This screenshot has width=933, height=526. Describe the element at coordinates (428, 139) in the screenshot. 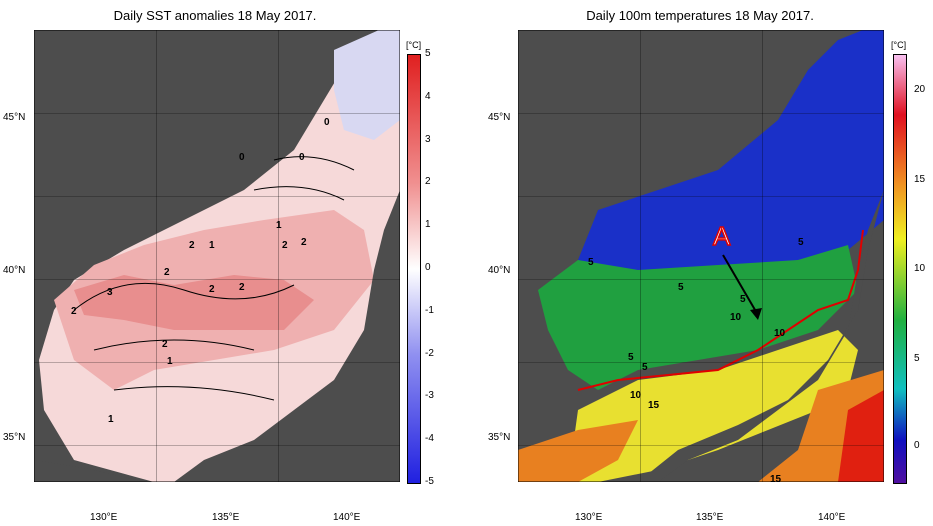

I see `colorbar-tick-label: 3` at that location.